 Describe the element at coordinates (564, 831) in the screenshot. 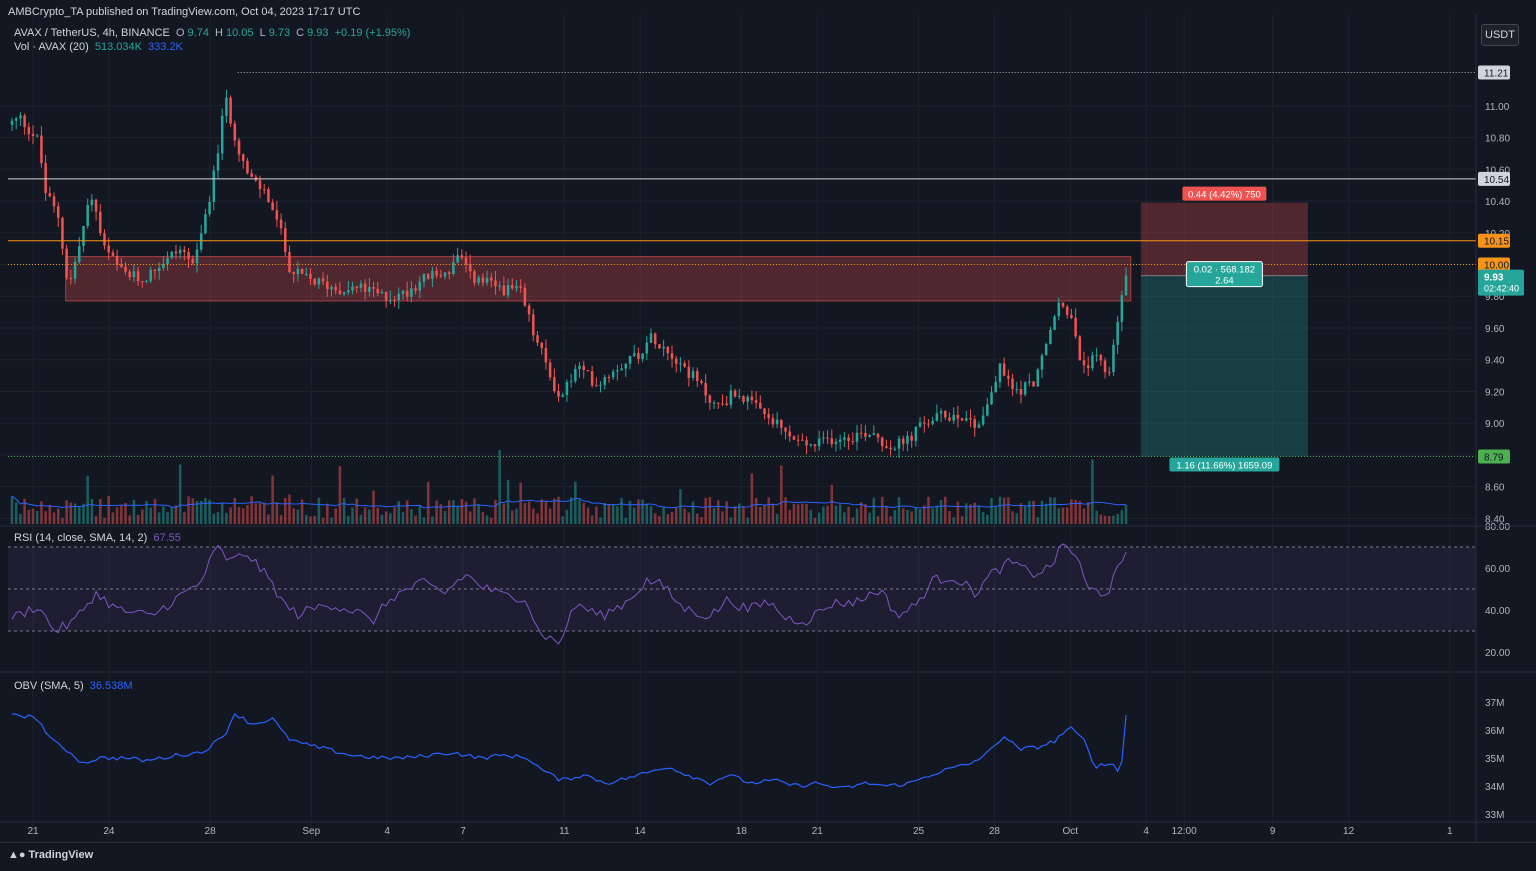

I see `time-tick-label: 11` at that location.